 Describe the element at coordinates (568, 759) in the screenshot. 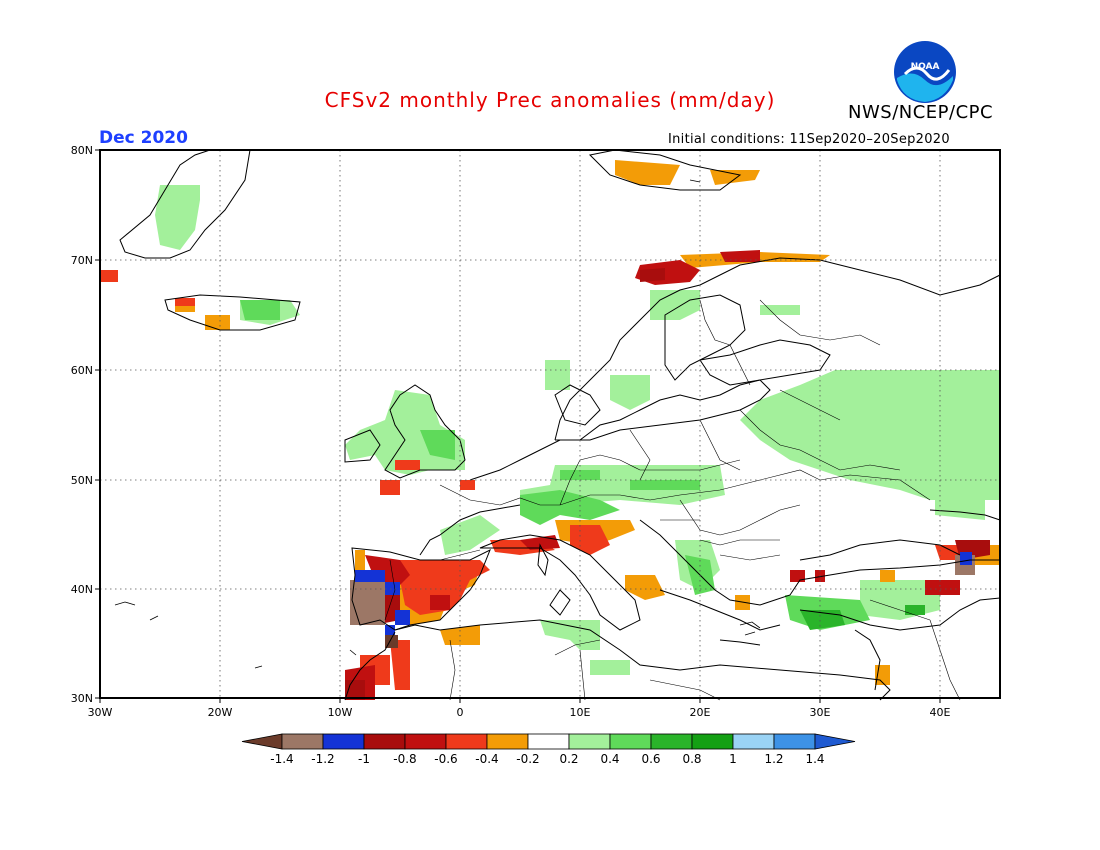

I see `legend-label: 0.2` at that location.